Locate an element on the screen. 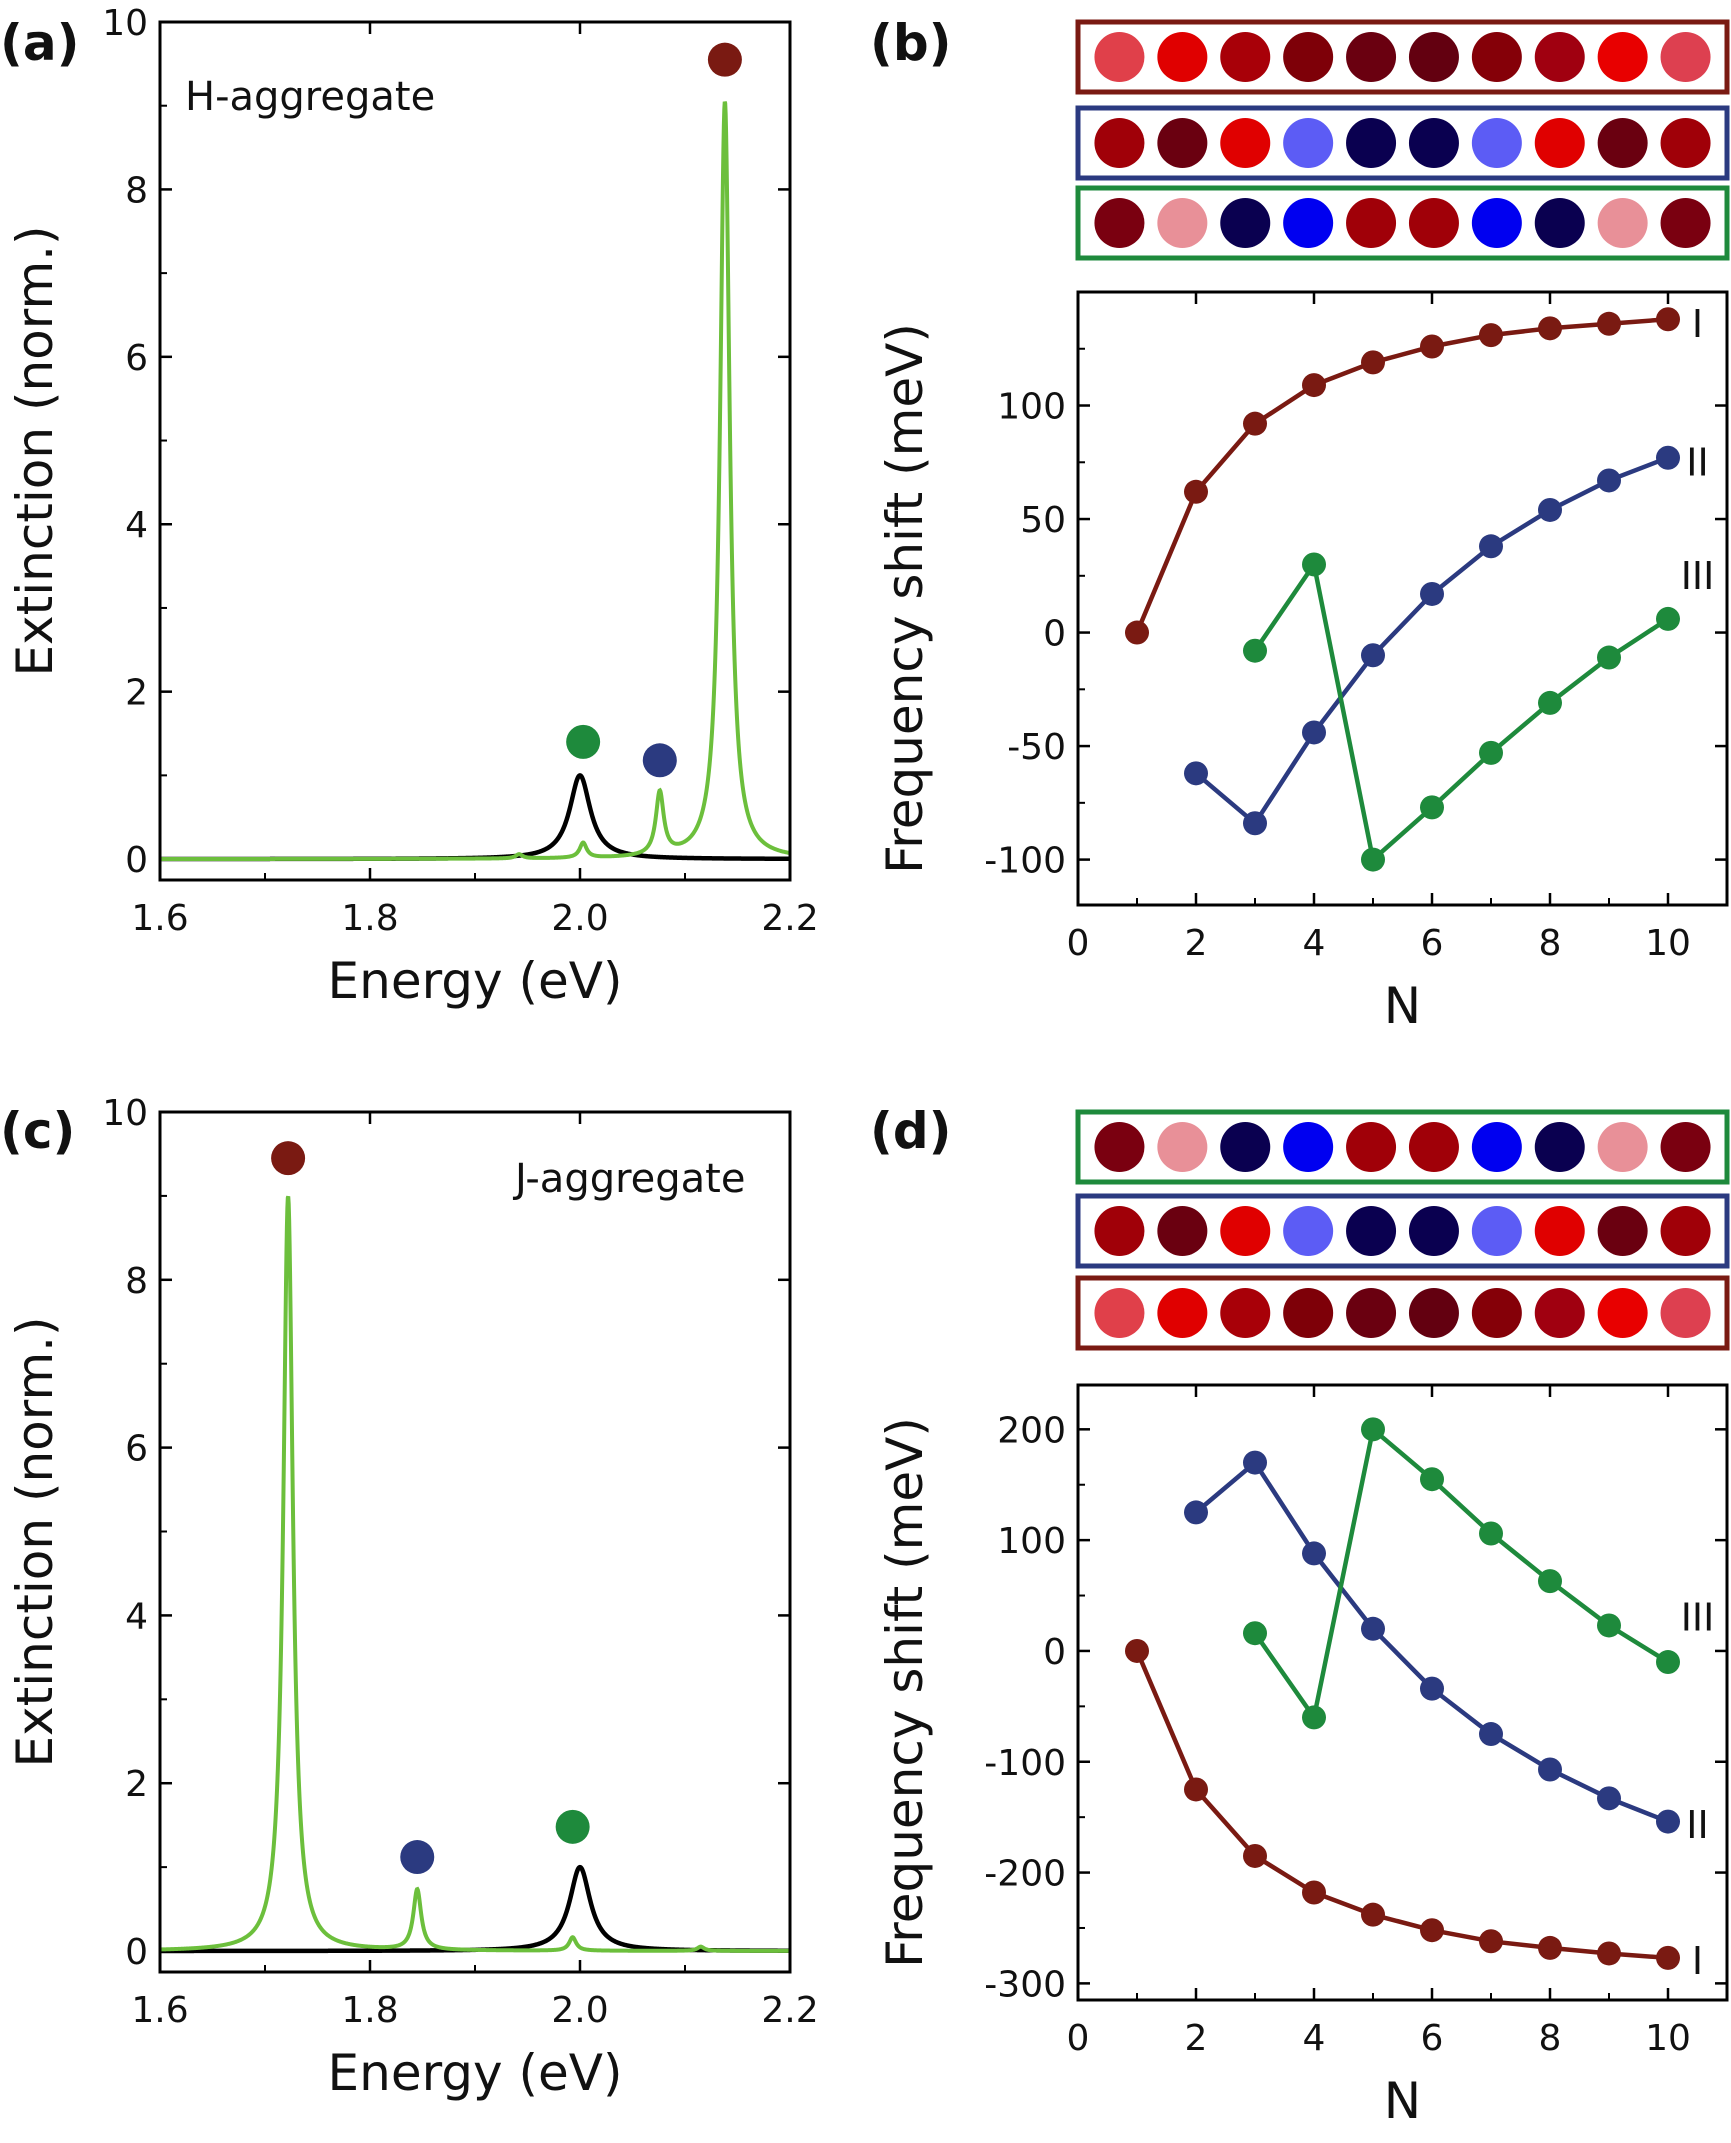  y-tick-label: -100 is located at coordinates (1025, 861).